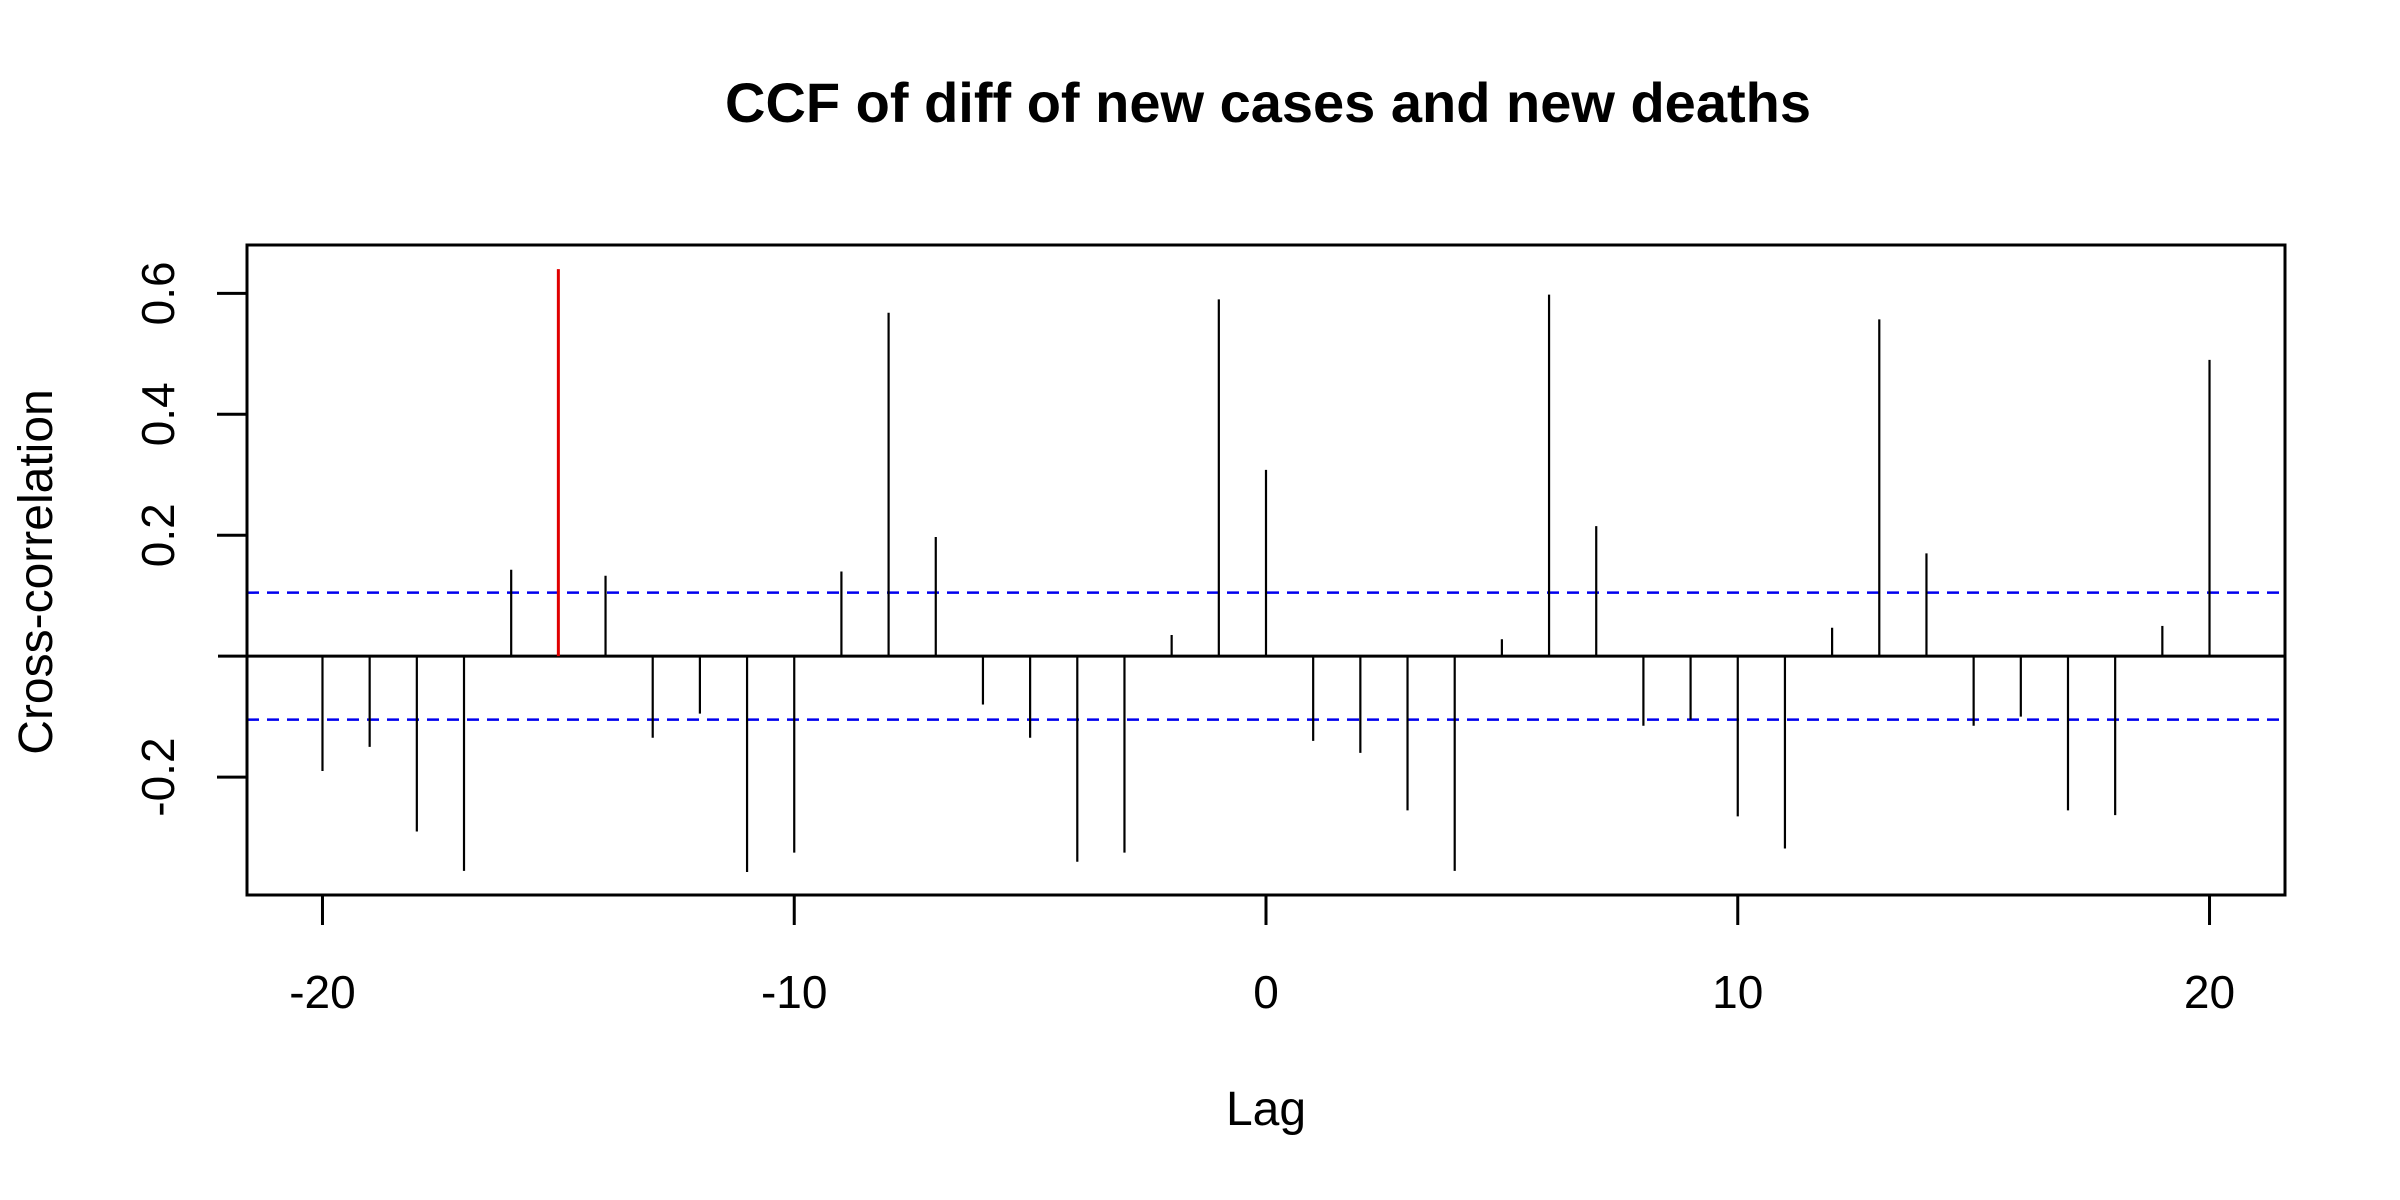 The height and width of the screenshot is (1200, 2400). I want to click on y-axis: -0.2 0.2 0.4 0.6, so click(190, 539).